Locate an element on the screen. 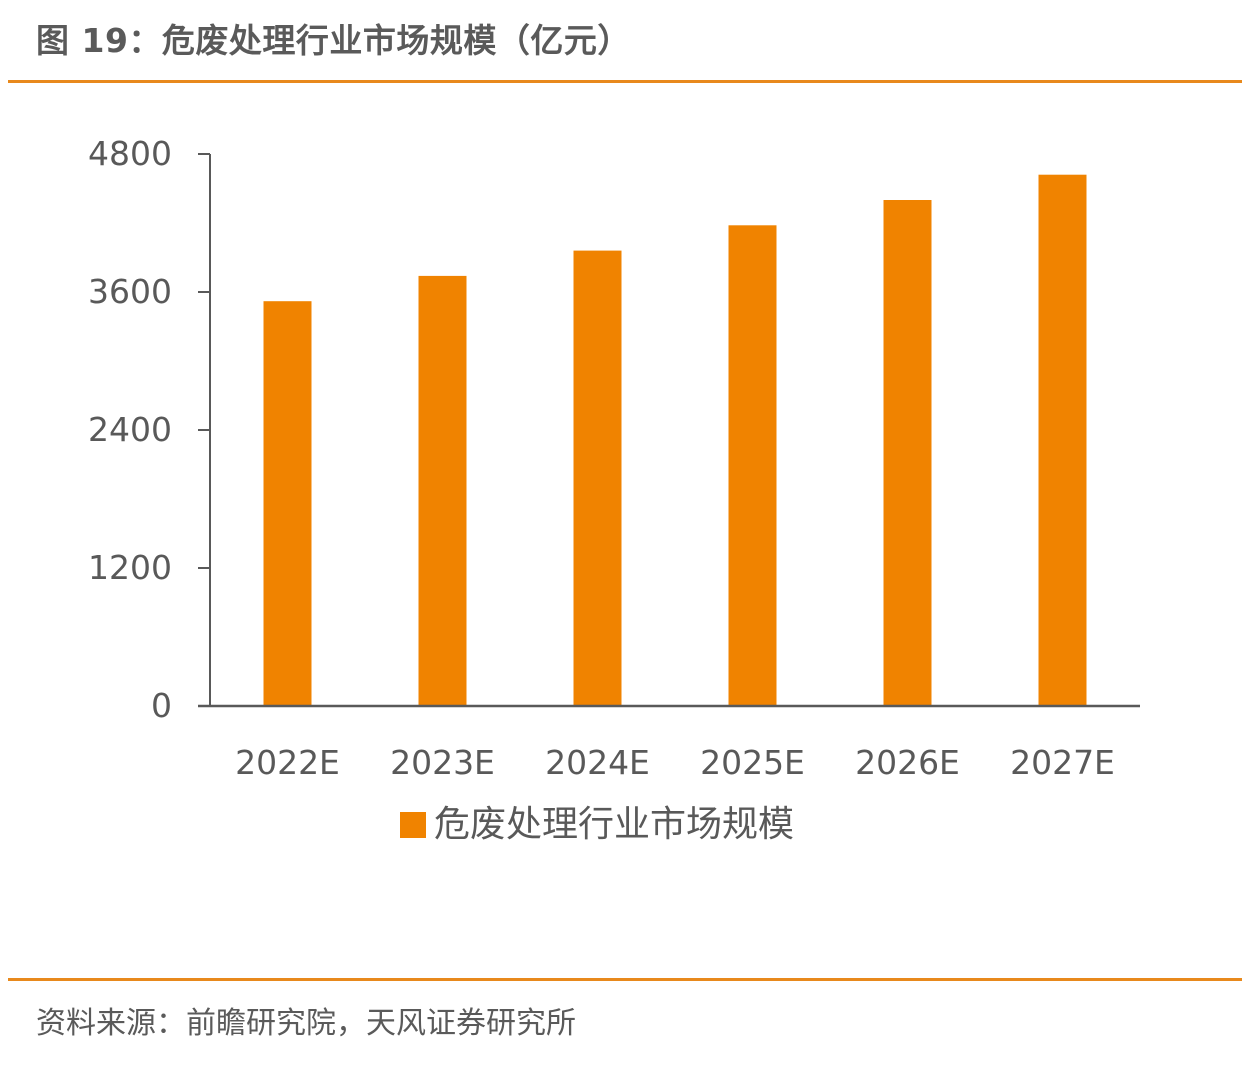 The height and width of the screenshot is (1072, 1252). bar-2023E is located at coordinates (442, 490).